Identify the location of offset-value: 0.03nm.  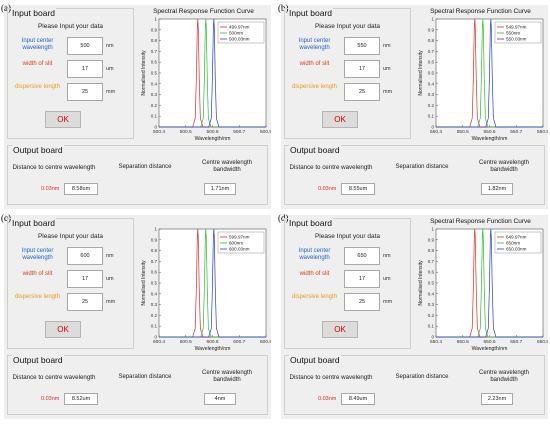
(50, 399).